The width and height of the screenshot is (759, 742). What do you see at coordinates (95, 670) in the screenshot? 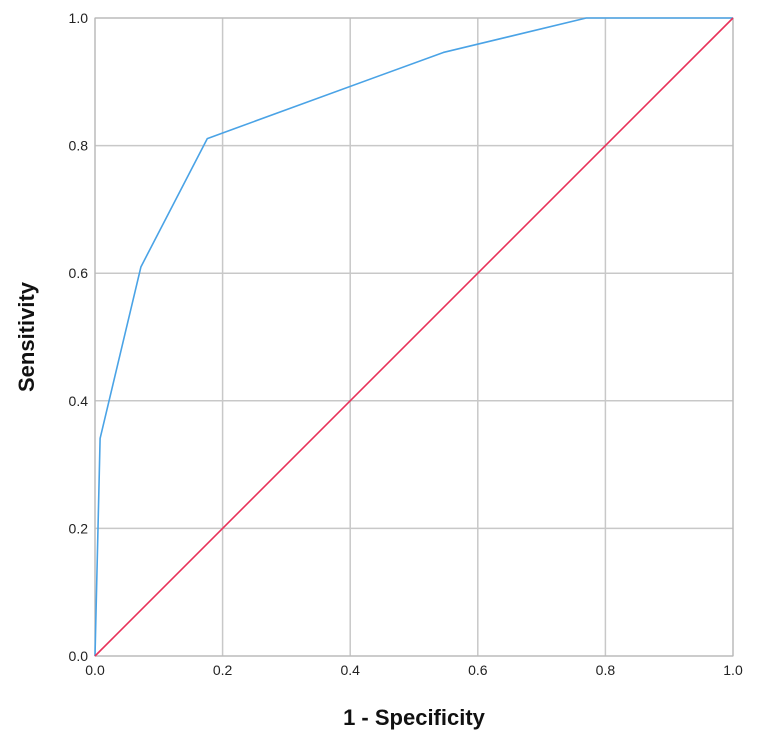
I see `x-tick-label: 0.0` at bounding box center [95, 670].